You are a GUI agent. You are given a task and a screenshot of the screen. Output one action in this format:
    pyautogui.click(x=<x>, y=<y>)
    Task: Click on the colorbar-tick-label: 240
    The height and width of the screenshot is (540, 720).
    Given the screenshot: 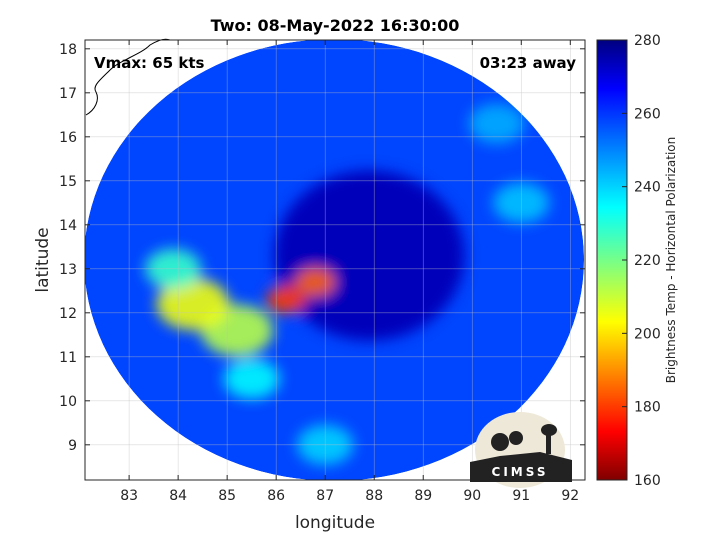 What is the action you would take?
    pyautogui.click(x=647, y=188)
    